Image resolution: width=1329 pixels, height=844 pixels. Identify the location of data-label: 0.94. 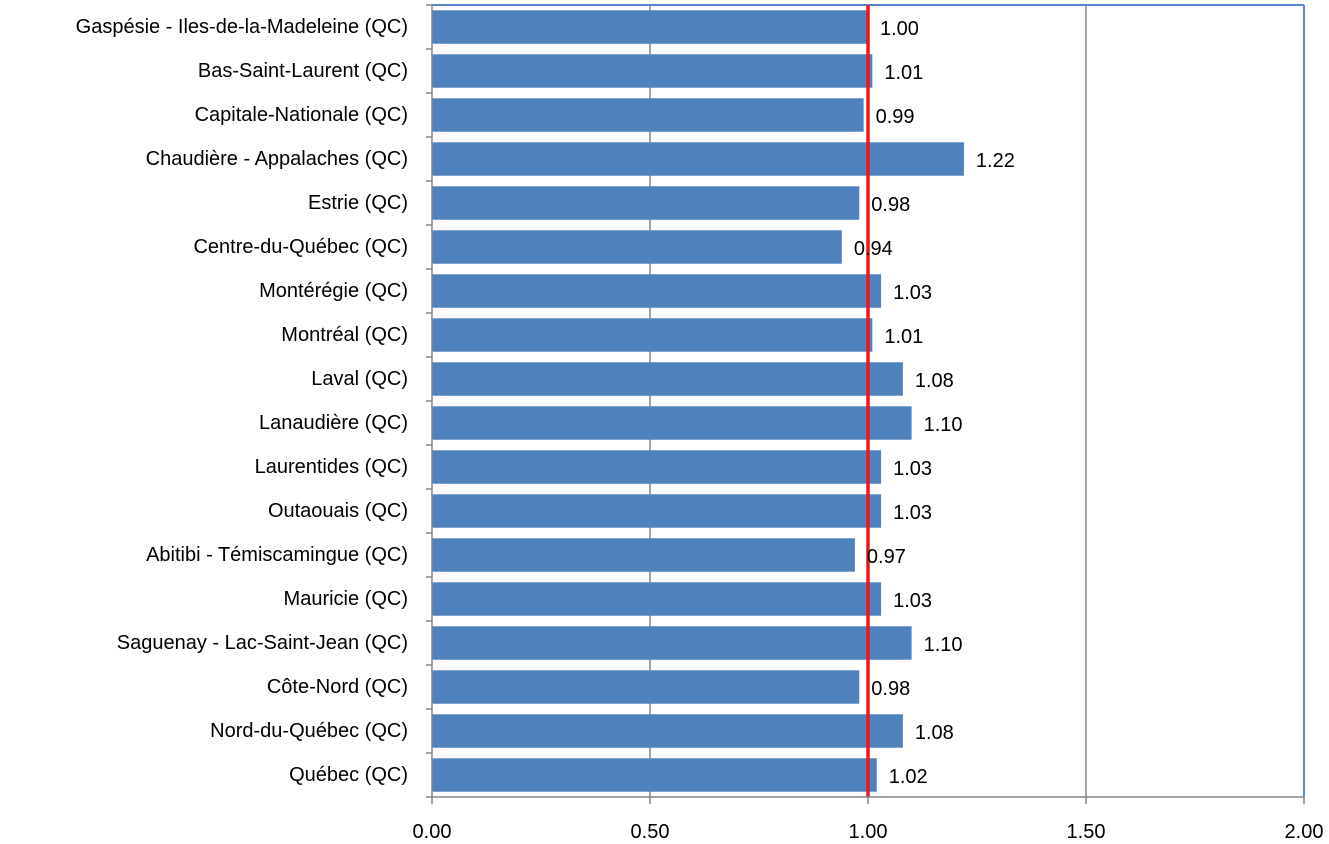
(873, 249).